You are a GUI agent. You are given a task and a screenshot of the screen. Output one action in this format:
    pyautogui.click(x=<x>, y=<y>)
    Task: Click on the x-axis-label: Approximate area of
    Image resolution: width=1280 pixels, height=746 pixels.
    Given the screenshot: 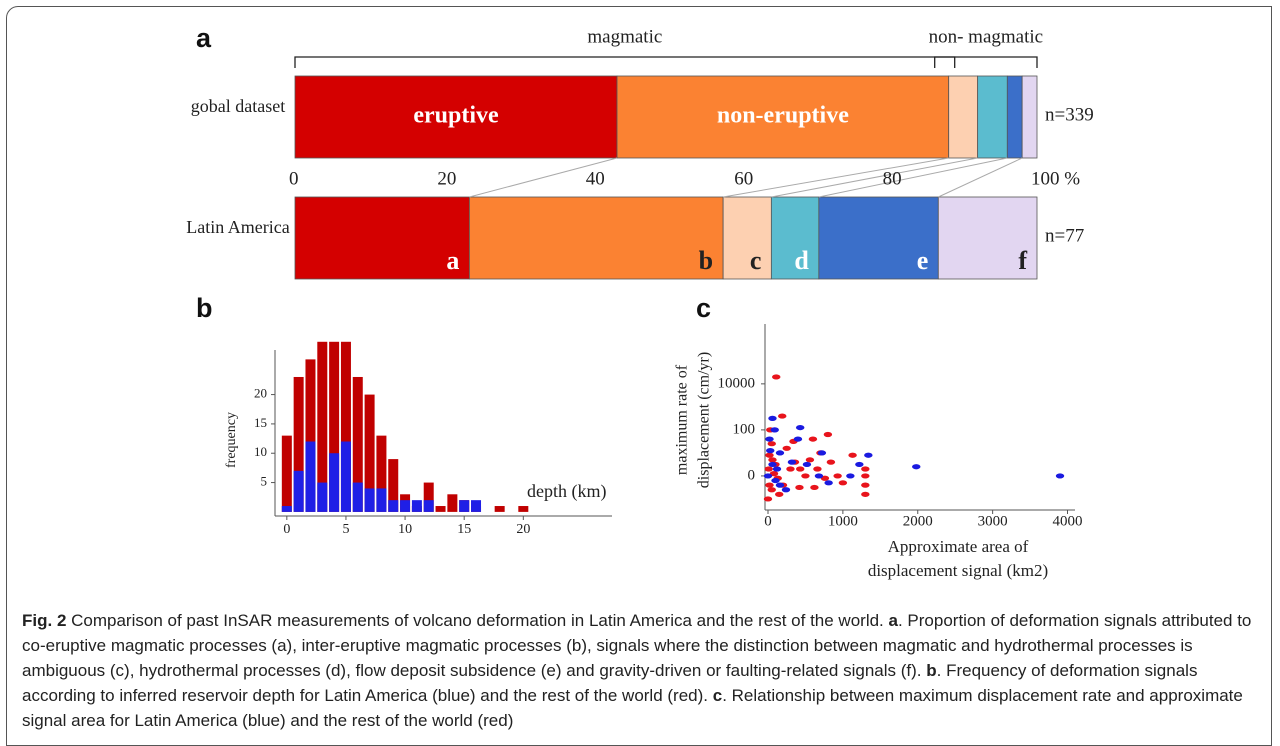 What is the action you would take?
    pyautogui.click(x=958, y=546)
    